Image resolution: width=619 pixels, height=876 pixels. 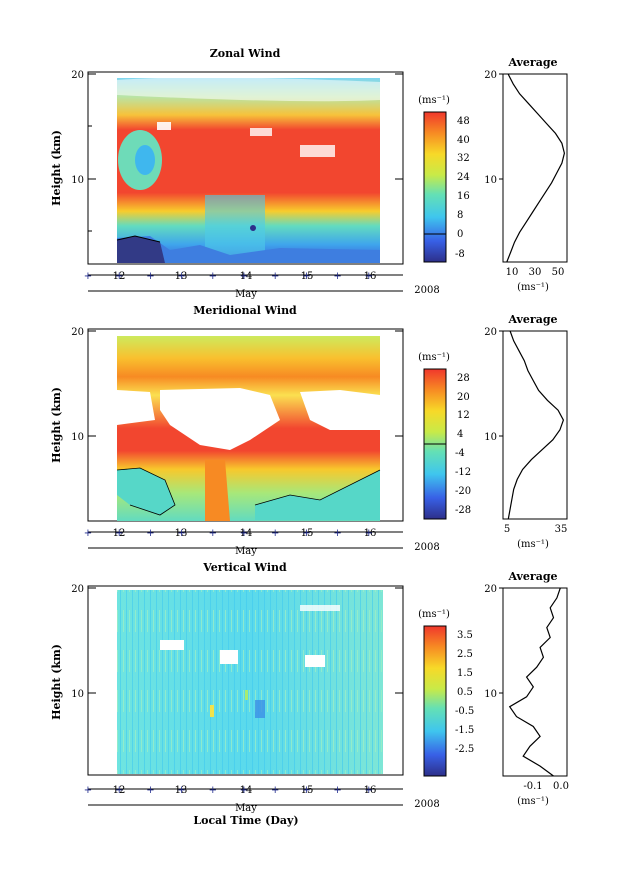 I want to click on vertical-xtick-15: 15, so click(x=307, y=790).